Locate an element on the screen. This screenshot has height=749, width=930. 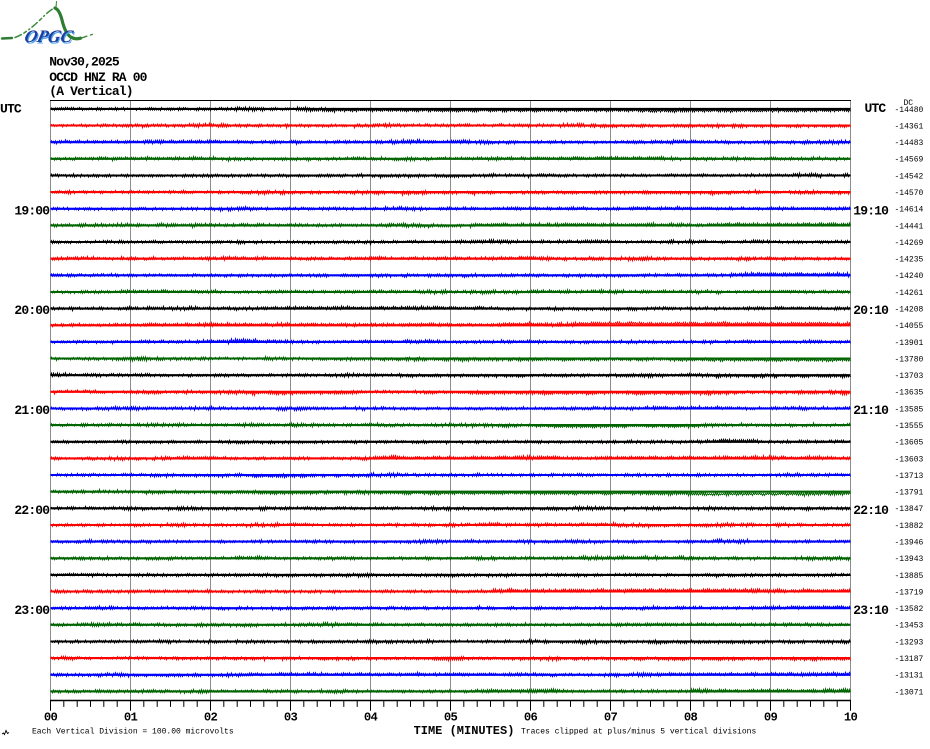
svg-text: 00 is located at coordinates (51, 718).